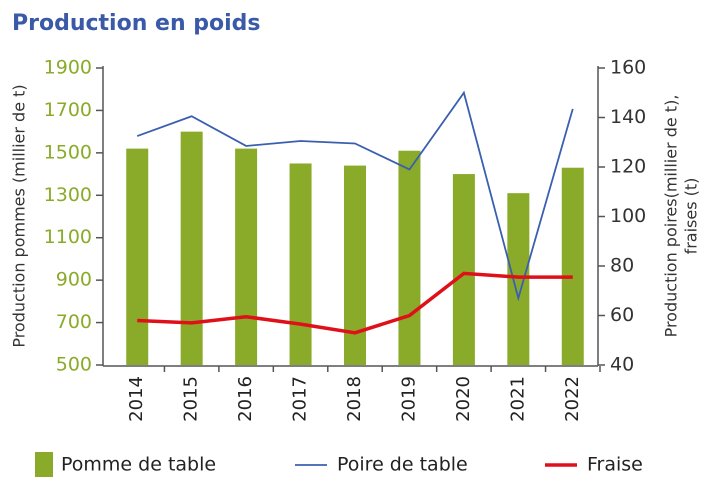 The image size is (712, 477). Describe the element at coordinates (628, 216) in the screenshot. I see `y2-tick-label: 100` at that location.